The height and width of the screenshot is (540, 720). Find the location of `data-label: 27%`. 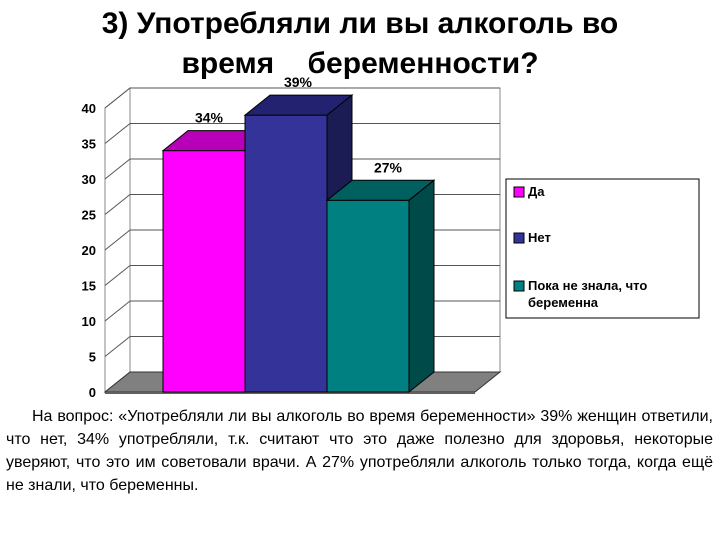

data-label: 27% is located at coordinates (388, 167).